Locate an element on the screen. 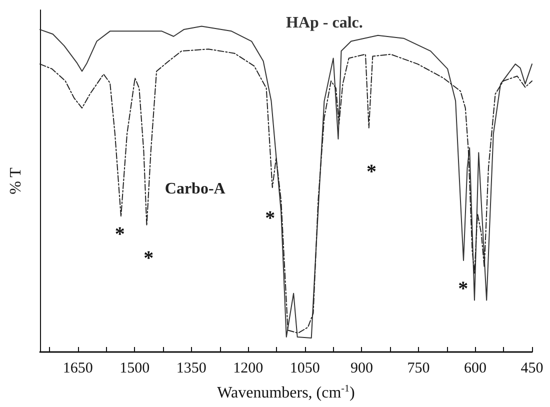 The image size is (550, 407). x-tick-label: 900 is located at coordinates (361, 368).